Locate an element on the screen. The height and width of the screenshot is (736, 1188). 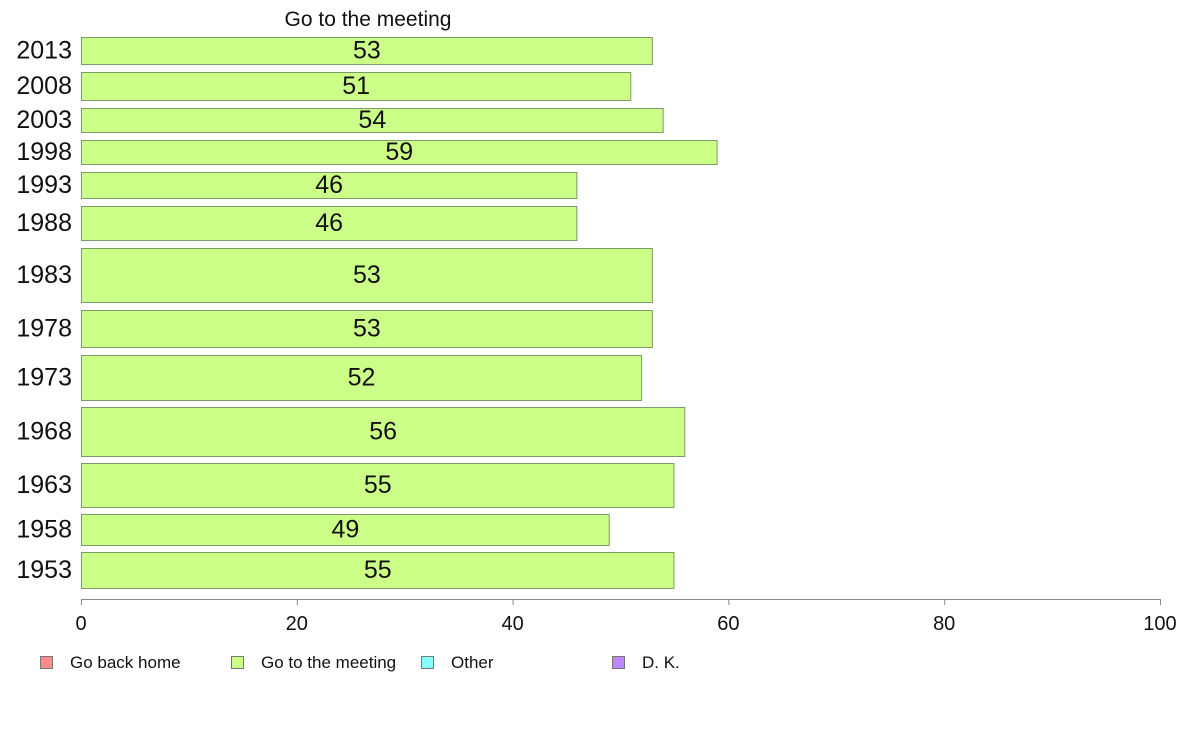
category-label: 1968 is located at coordinates (44, 432).